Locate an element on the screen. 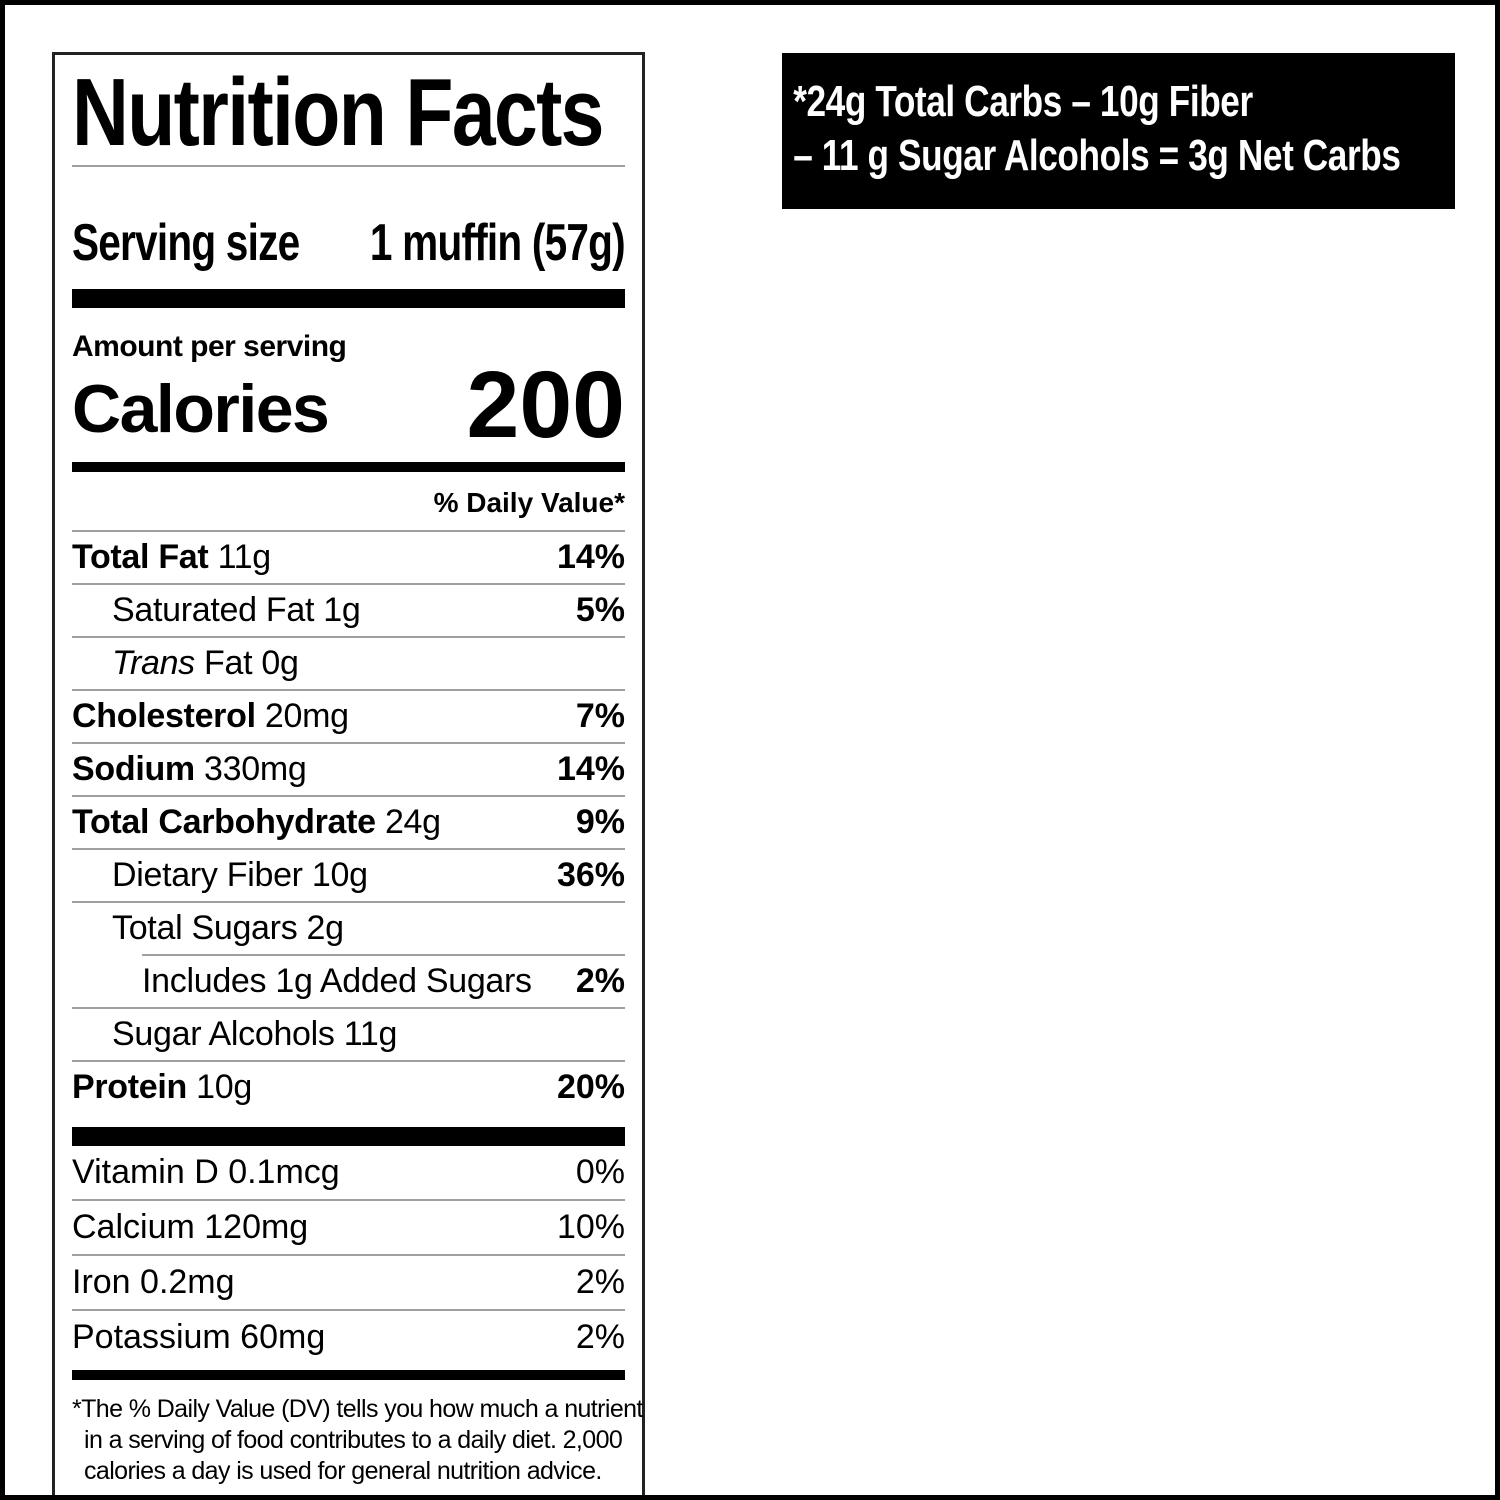  nutrient-name: Protein is located at coordinates (130, 1087).